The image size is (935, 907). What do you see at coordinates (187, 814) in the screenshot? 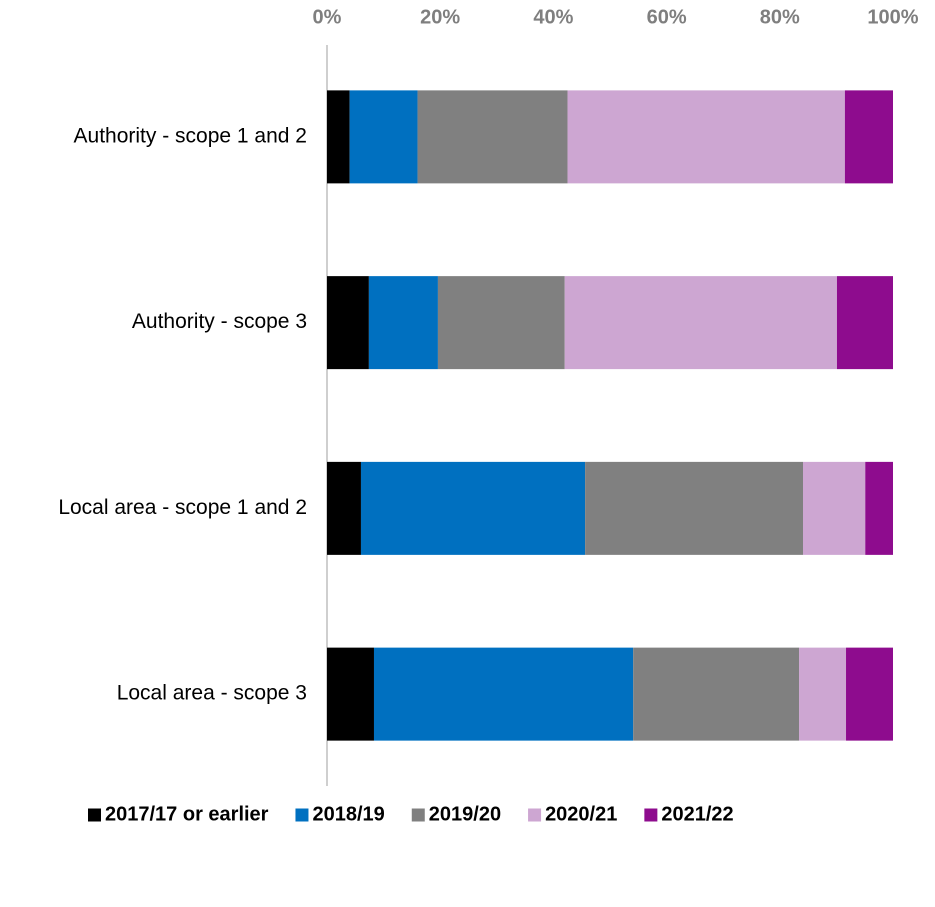
I see `legend-label: 2017/17 or earlier` at bounding box center [187, 814].